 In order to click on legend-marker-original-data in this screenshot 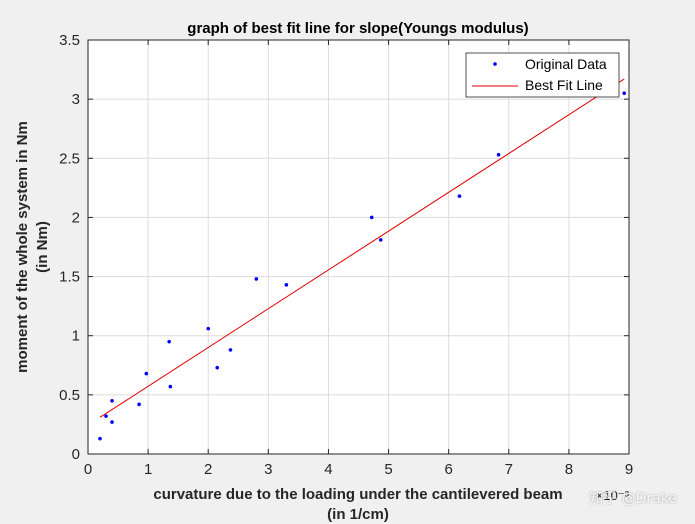, I will do `click(495, 64)`.